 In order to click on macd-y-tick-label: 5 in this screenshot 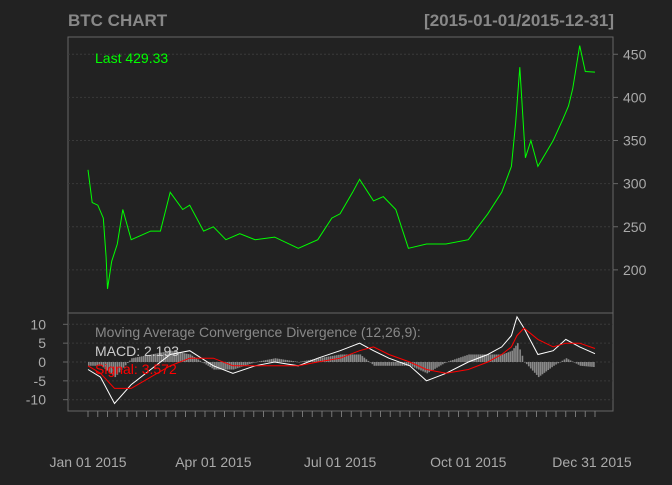, I will do `click(42, 343)`.